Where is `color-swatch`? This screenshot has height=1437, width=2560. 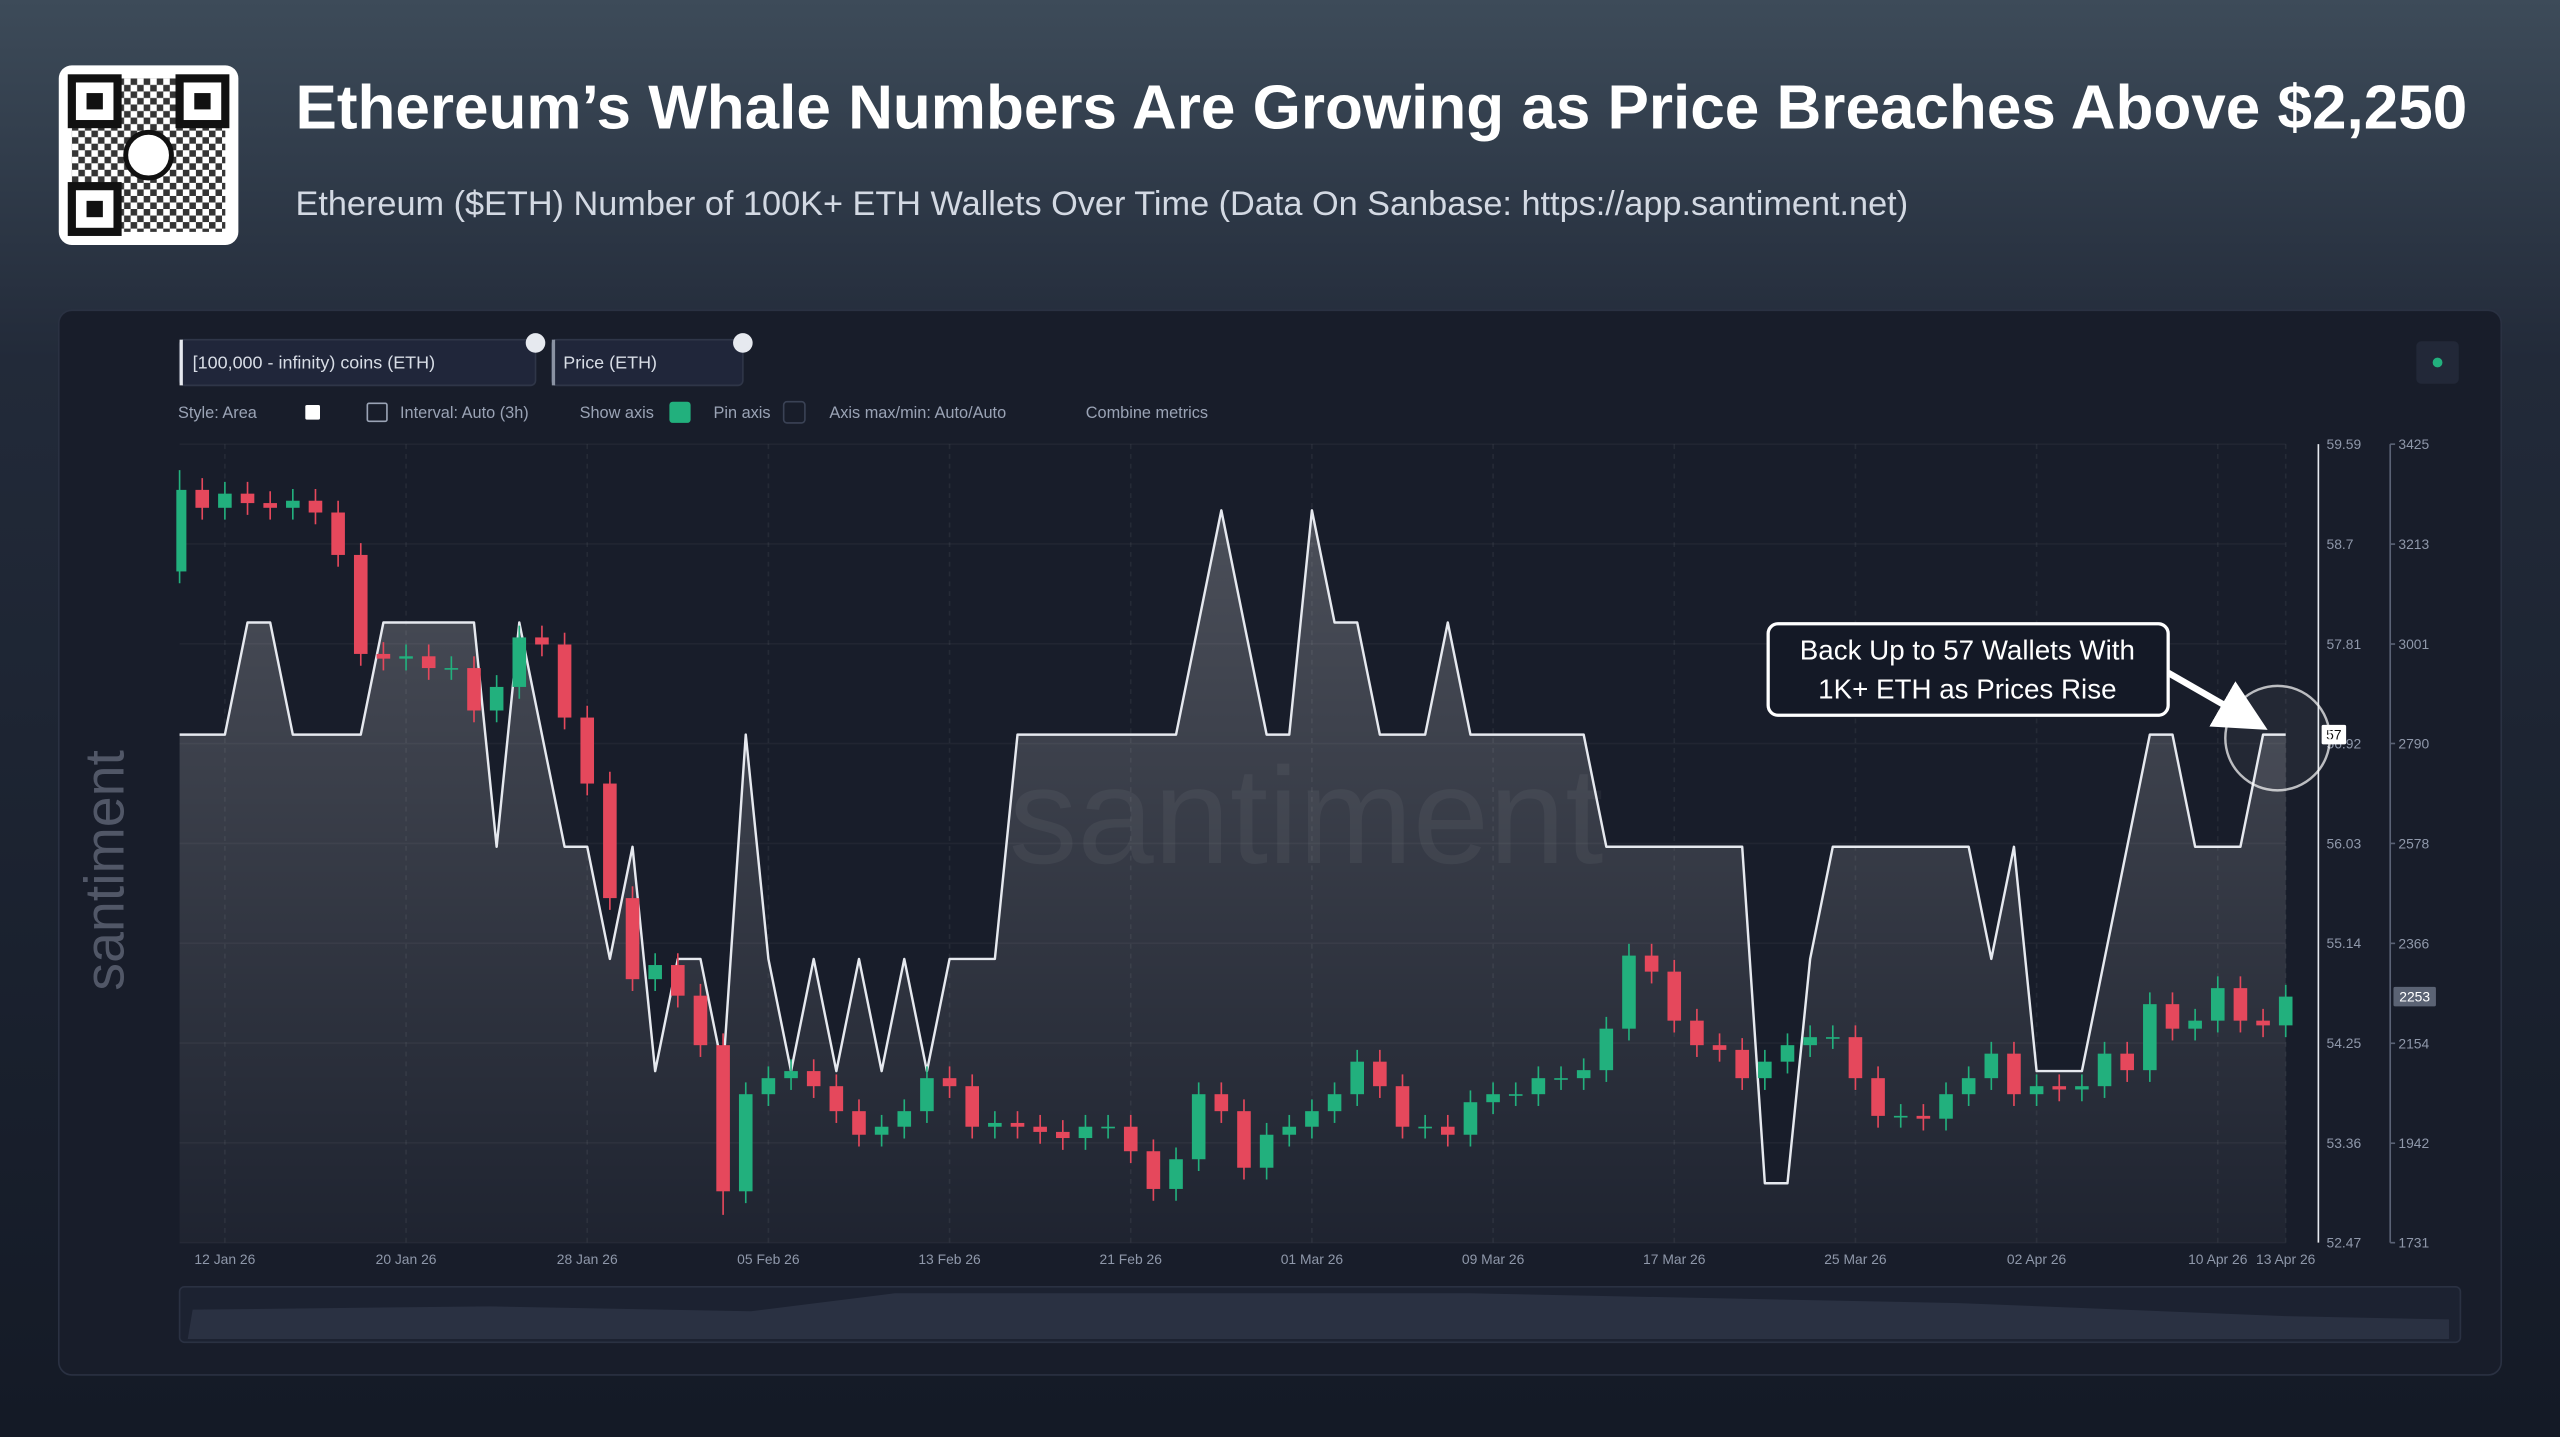
color-swatch is located at coordinates (312, 412).